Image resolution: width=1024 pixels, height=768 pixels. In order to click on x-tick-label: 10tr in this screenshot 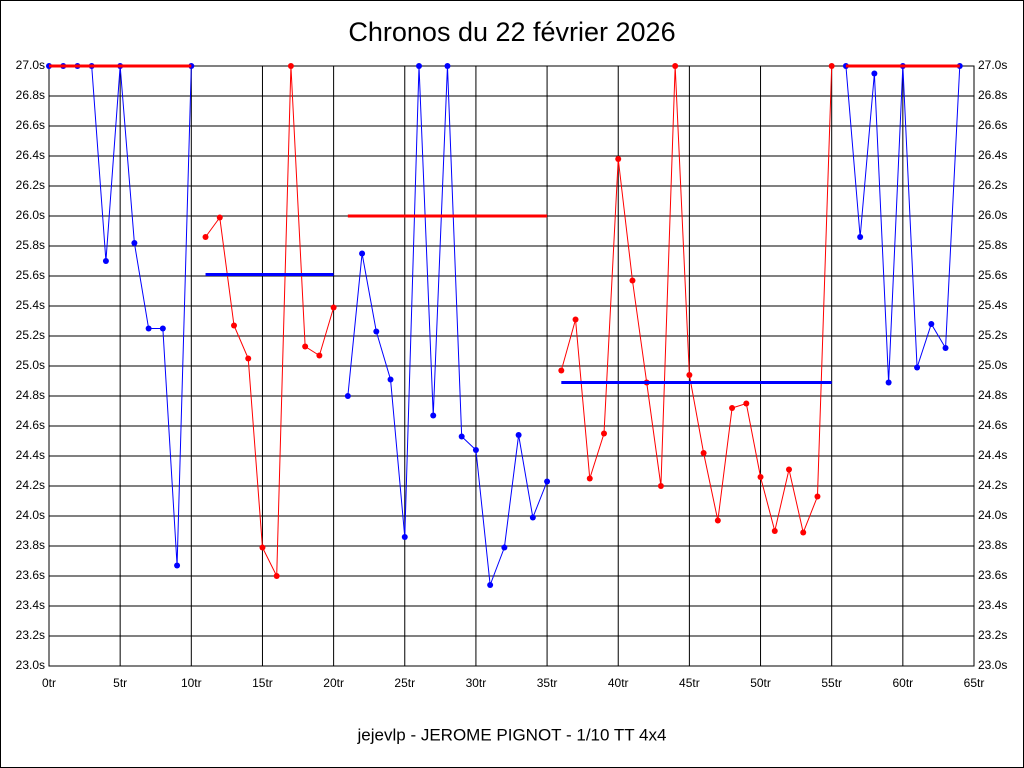, I will do `click(191, 683)`.